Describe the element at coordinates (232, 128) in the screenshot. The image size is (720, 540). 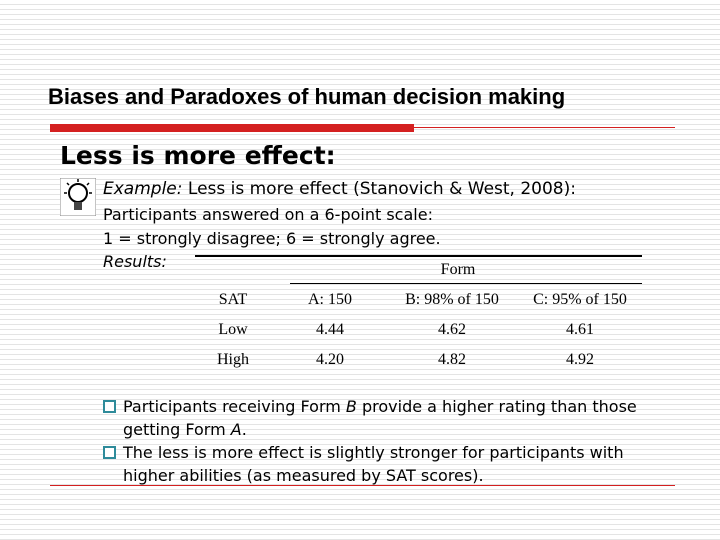
I see `title-bar` at that location.